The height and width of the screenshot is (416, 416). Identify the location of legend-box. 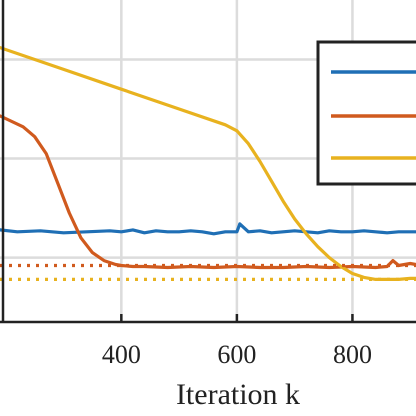
(366, 113).